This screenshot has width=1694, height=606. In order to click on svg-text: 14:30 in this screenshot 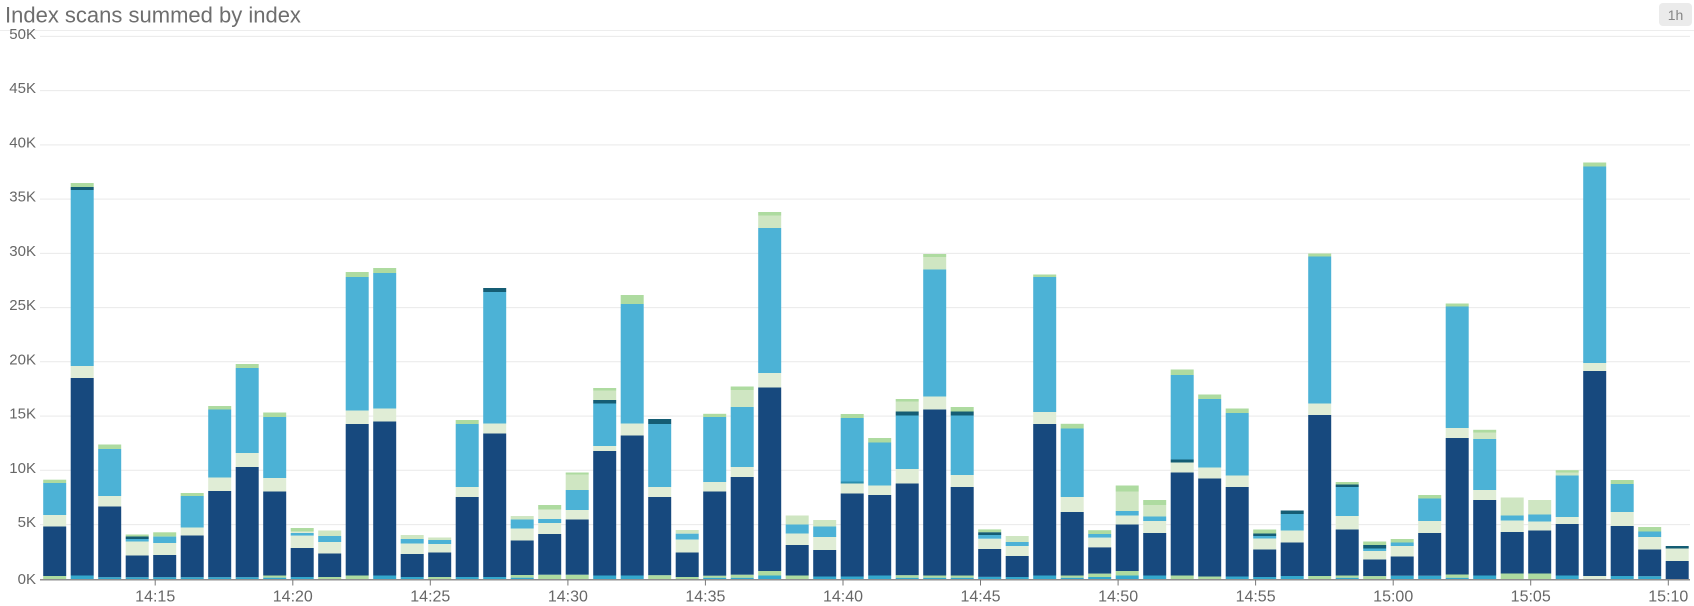, I will do `click(568, 597)`.